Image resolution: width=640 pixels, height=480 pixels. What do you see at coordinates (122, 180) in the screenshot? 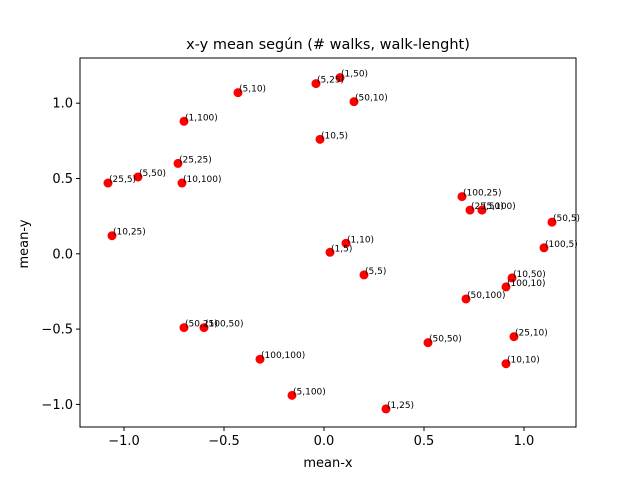
I see `point-label: (25,5)` at bounding box center [122, 180].